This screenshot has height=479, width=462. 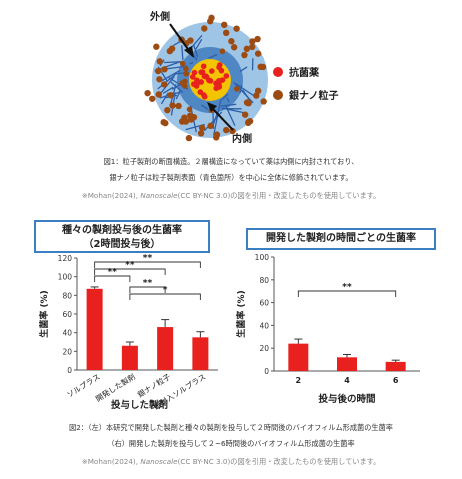 I want to click on y-tick-label: 60, so click(x=264, y=303).